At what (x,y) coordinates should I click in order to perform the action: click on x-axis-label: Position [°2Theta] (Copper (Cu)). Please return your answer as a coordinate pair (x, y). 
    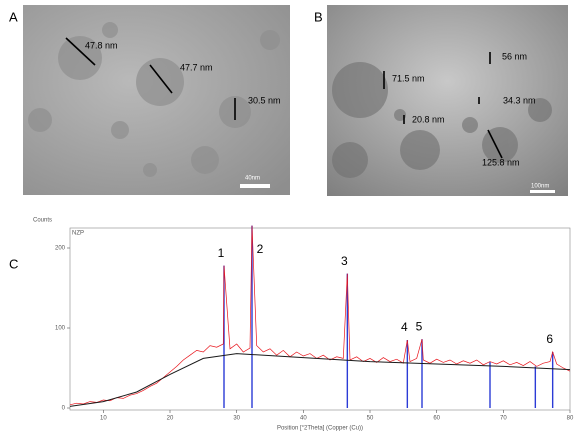
    Looking at the image, I should click on (320, 429).